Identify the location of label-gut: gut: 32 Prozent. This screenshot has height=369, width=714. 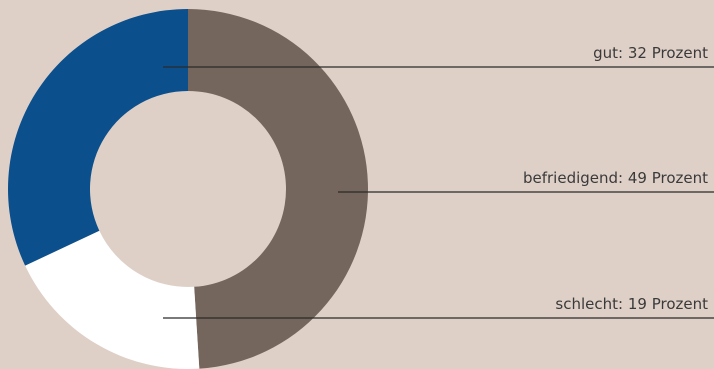
(650, 53).